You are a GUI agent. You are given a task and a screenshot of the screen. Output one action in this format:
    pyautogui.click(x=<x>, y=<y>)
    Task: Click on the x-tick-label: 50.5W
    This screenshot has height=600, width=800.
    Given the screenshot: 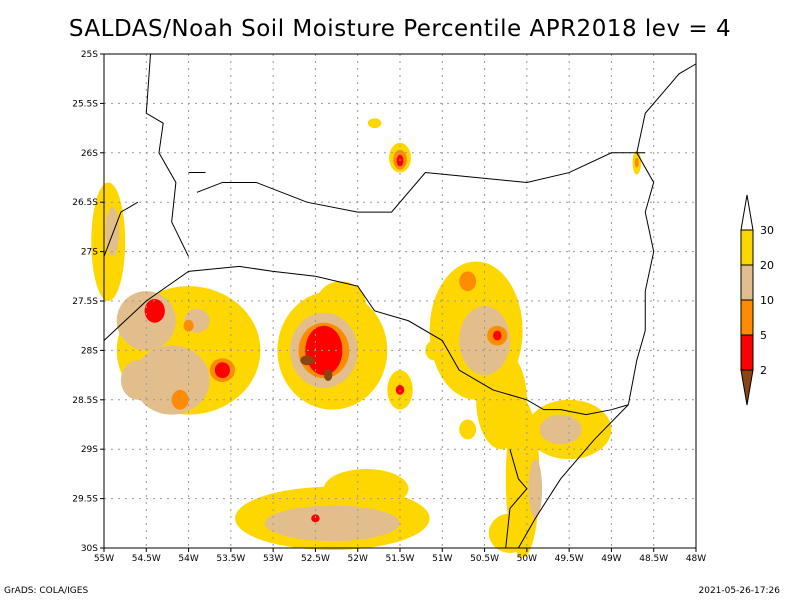 What is the action you would take?
    pyautogui.click(x=484, y=559)
    